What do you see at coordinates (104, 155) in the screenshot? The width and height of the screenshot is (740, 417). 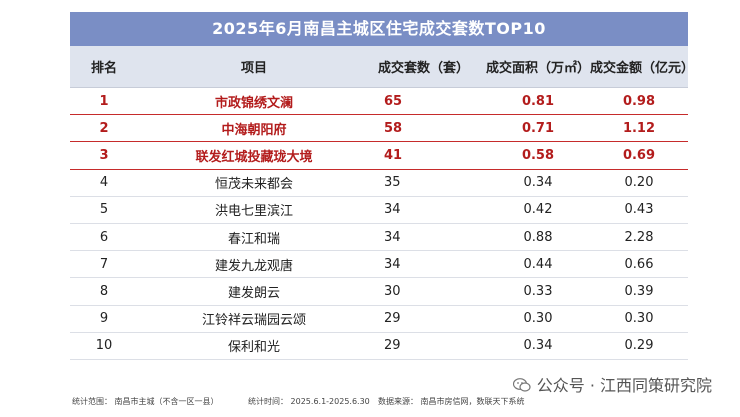 I see `cell-rank: 3` at bounding box center [104, 155].